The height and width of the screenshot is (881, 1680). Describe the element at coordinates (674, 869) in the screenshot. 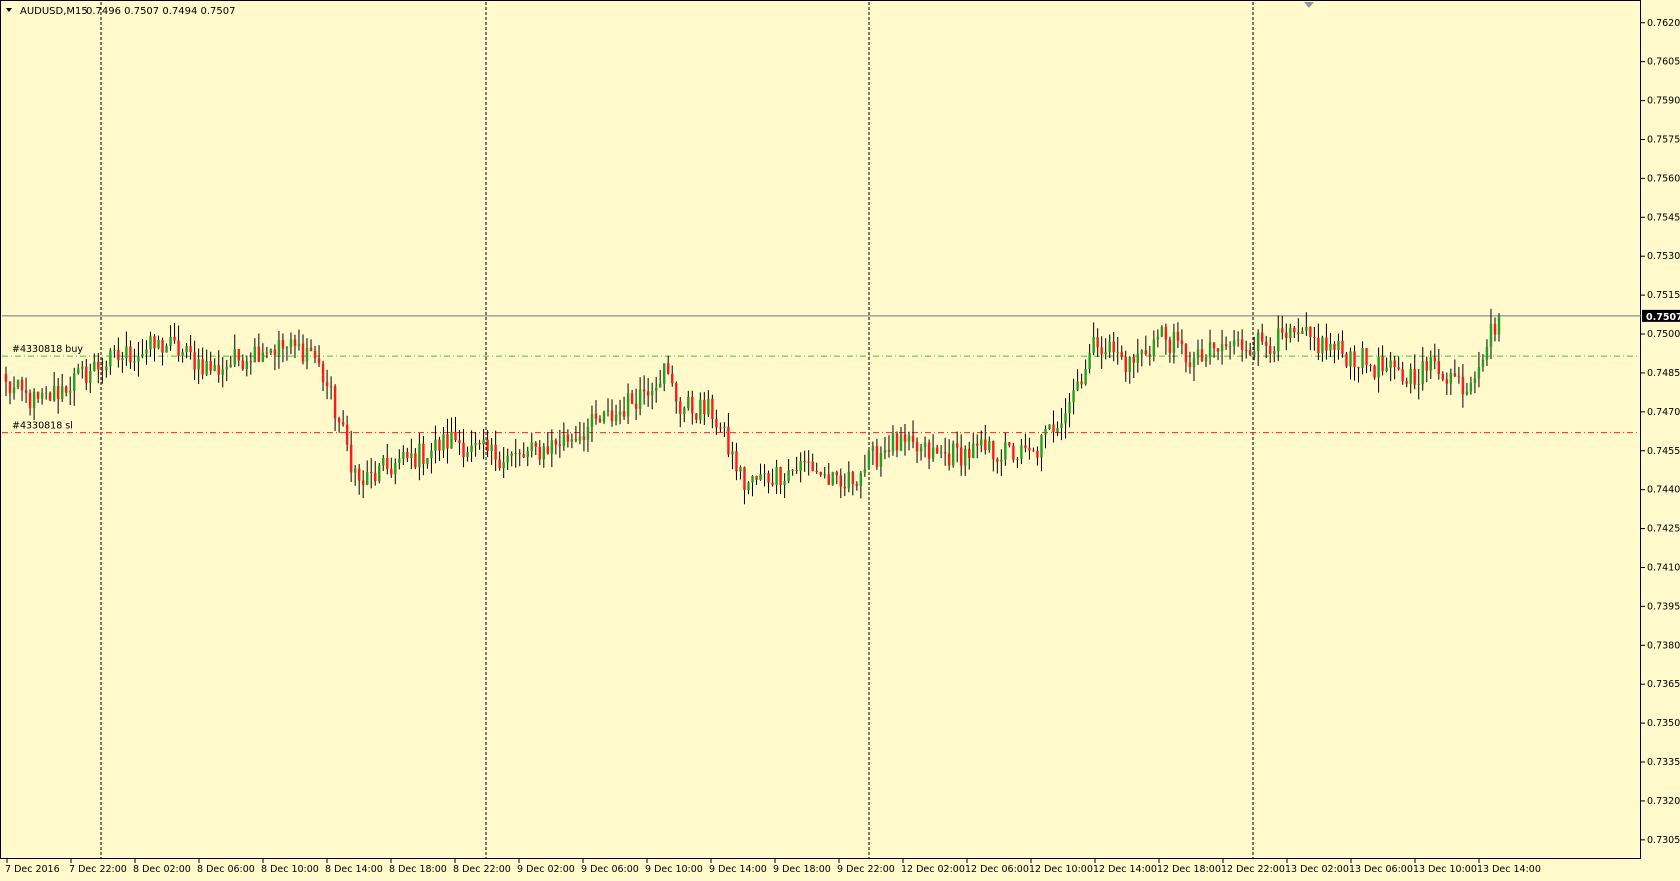

I see `x-tick-label: 9 Dec 10:00` at that location.